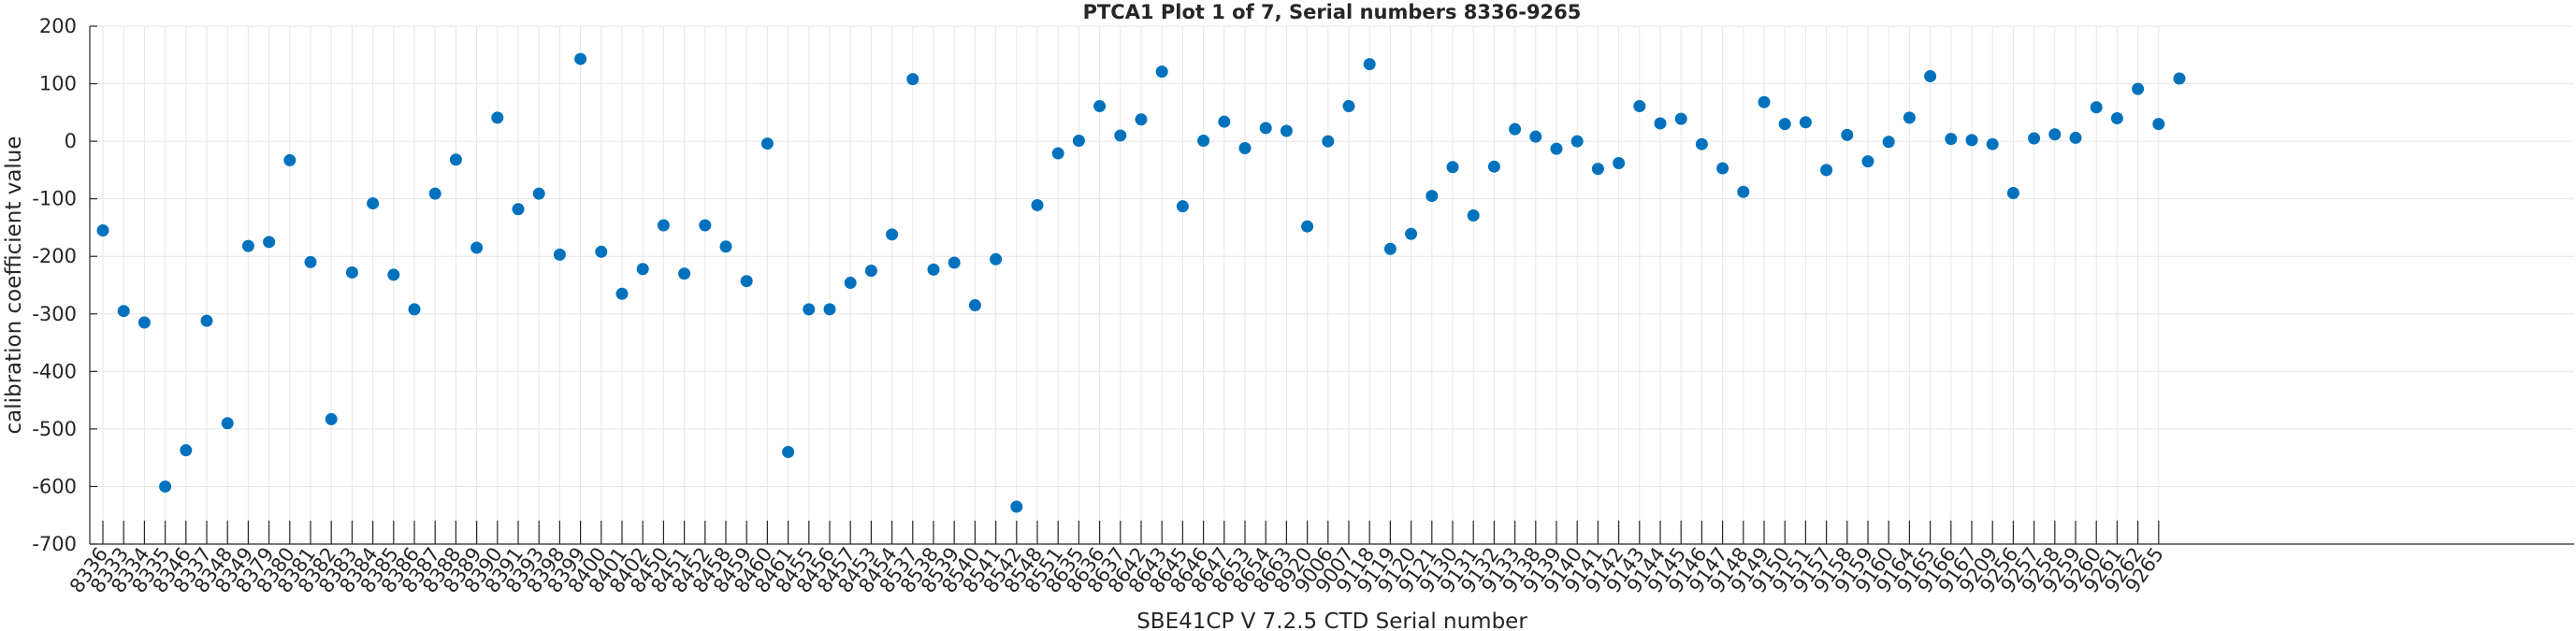 The height and width of the screenshot is (631, 2576). Describe the element at coordinates (54, 314) in the screenshot. I see `y-tick-label: -300` at that location.